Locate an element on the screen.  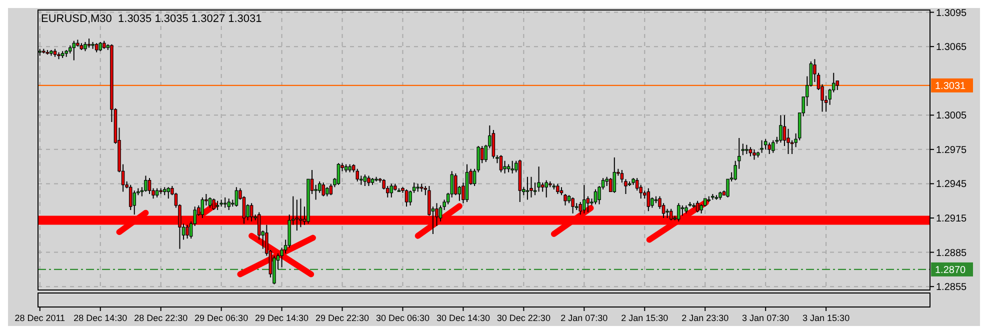
y-tick-label: 1.2855 is located at coordinates (952, 288).